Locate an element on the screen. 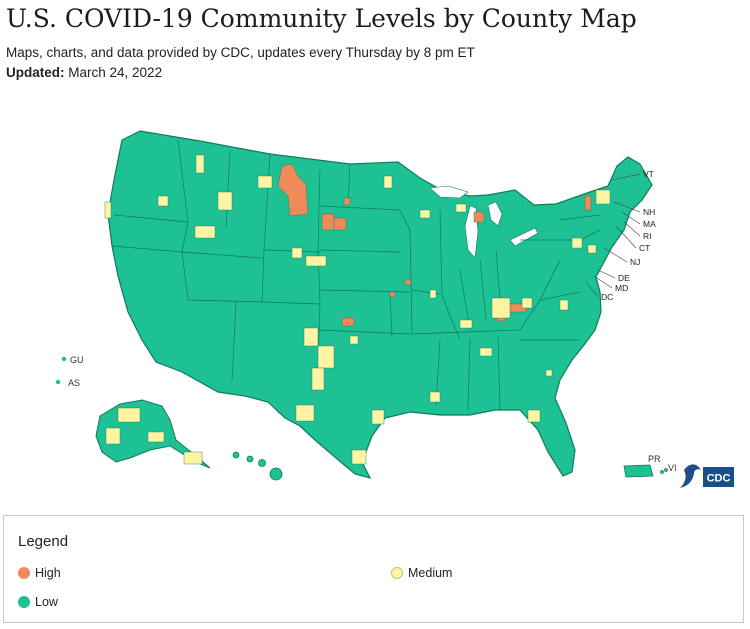  virgin-islands is located at coordinates (664, 471).